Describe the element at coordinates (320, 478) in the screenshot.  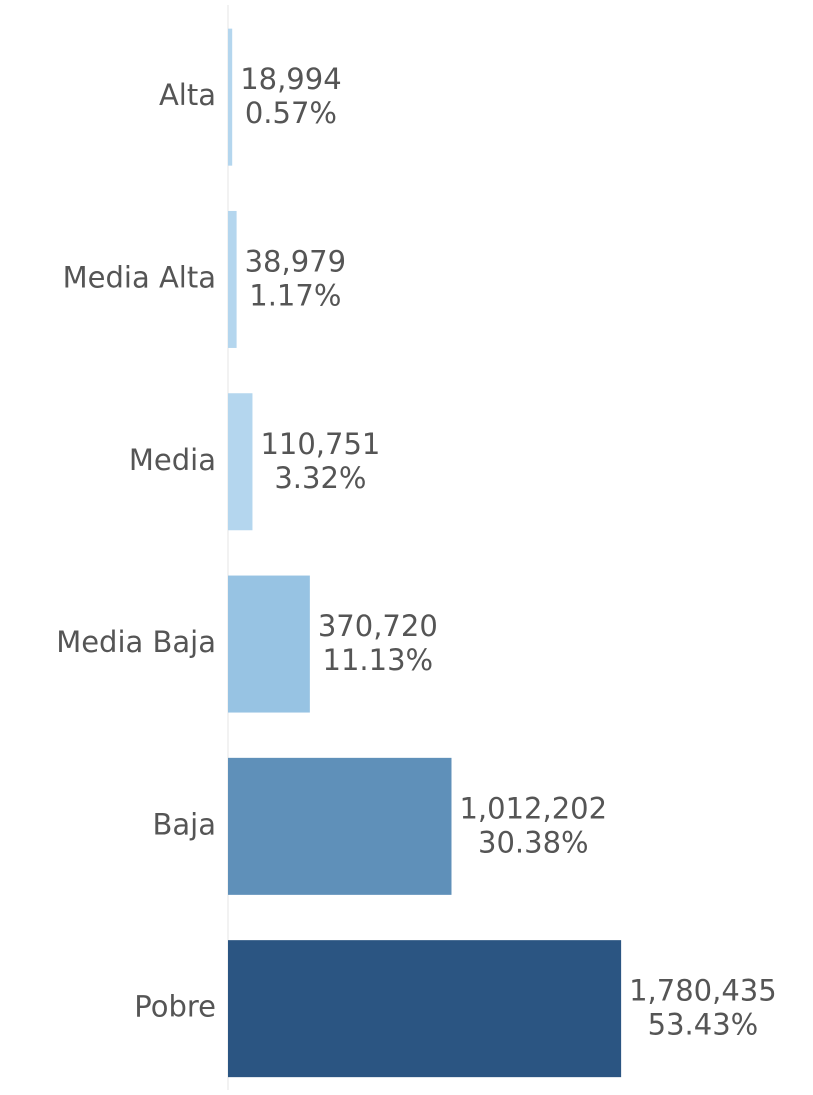
I see `share-label: 3.32%` at that location.